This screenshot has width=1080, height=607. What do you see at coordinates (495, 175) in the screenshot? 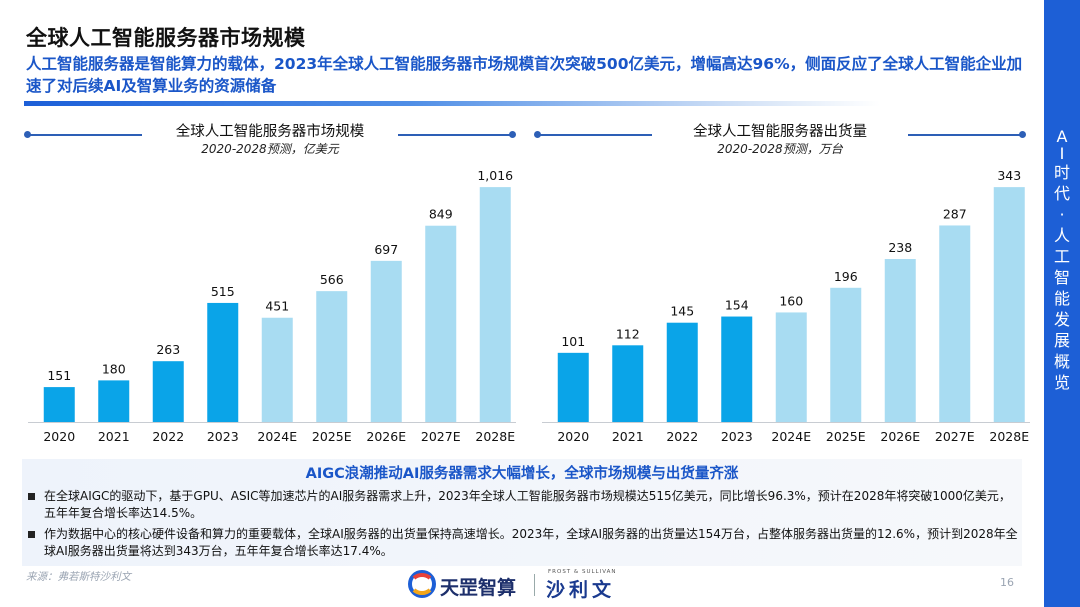
I see `bar-value-label: 1,016` at bounding box center [495, 175].